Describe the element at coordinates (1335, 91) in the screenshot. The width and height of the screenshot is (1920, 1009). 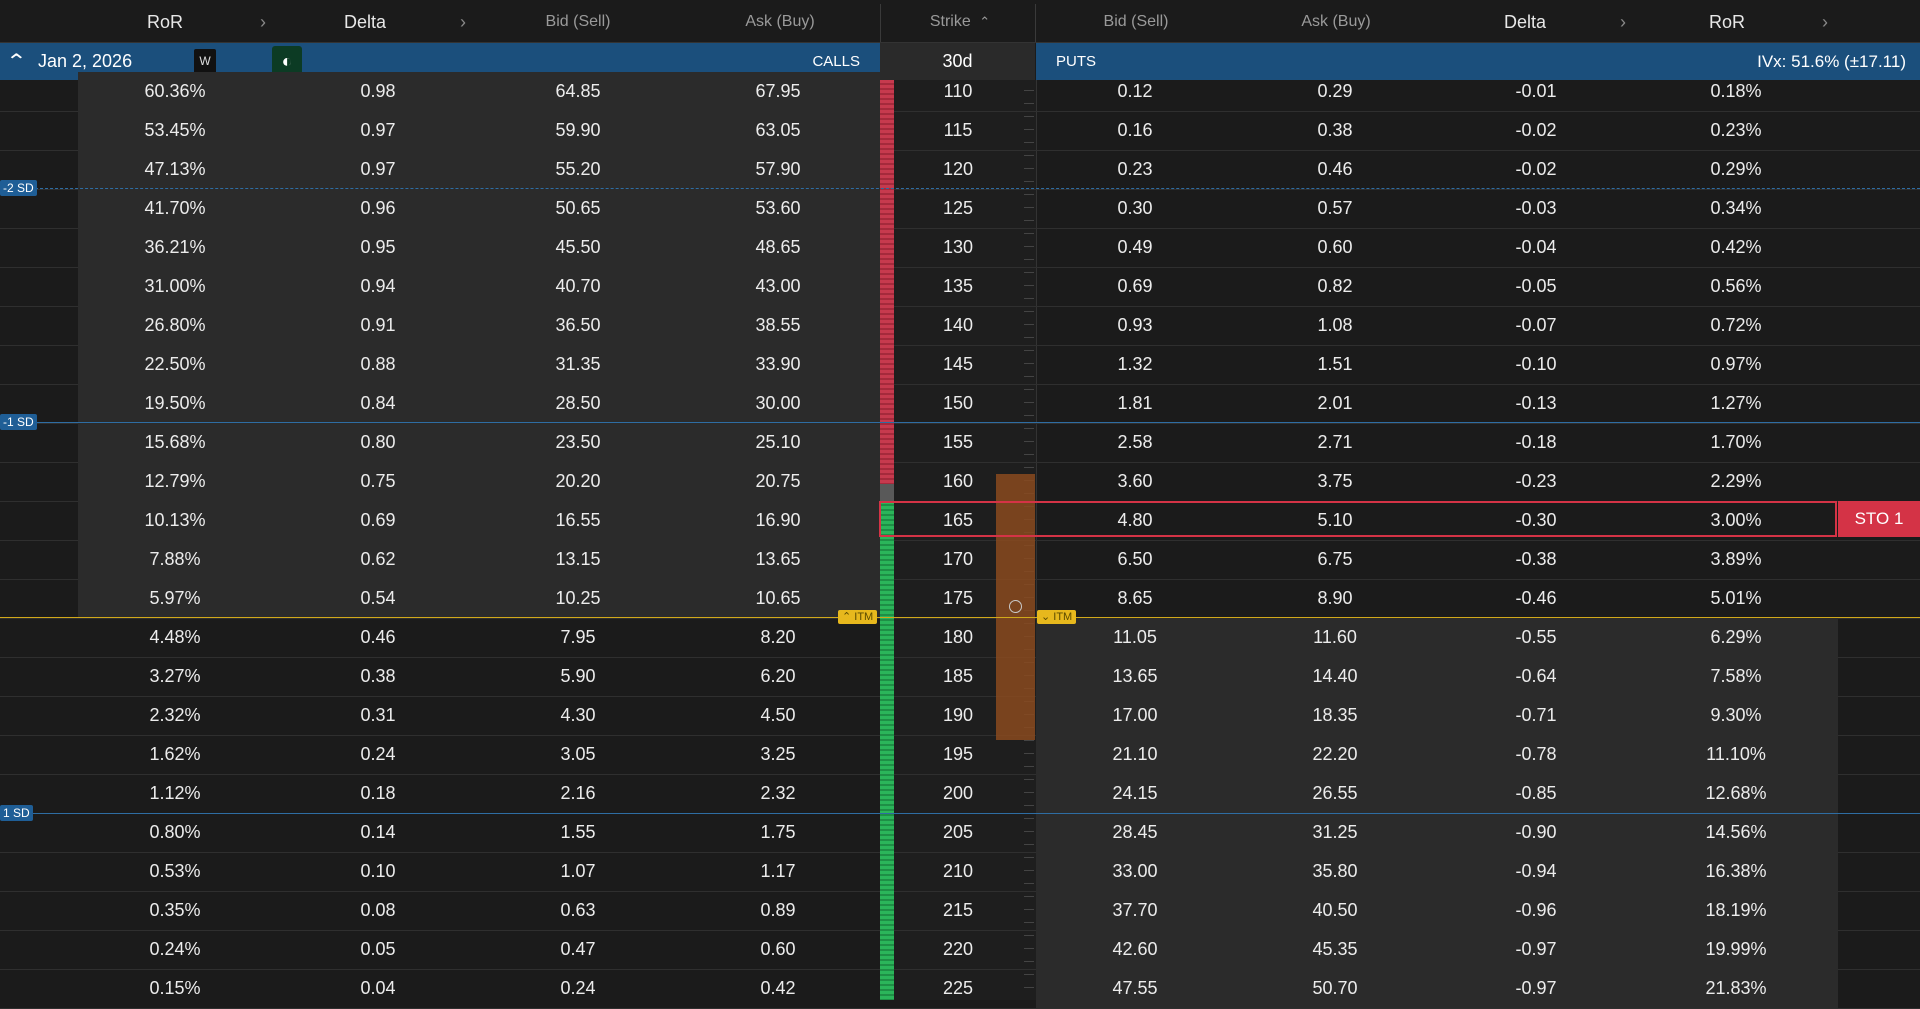
I see `put-ask-cell: 0.29` at that location.